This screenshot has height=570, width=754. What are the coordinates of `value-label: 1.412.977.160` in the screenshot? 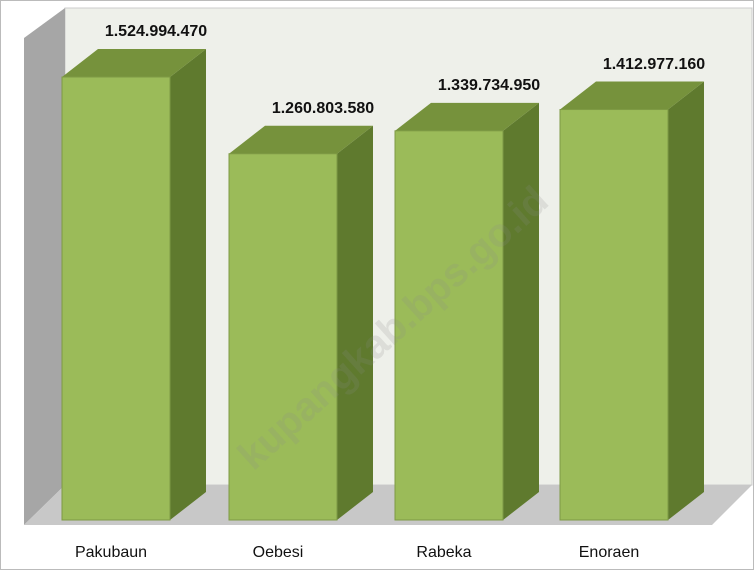 It's located at (654, 64).